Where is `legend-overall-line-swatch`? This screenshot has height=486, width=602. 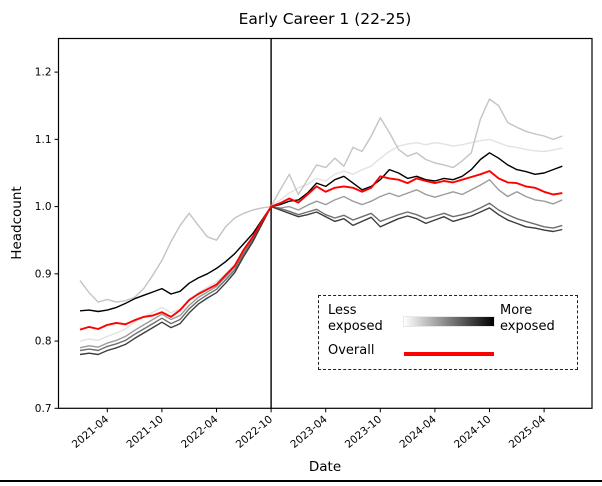
legend-overall-line-swatch is located at coordinates (449, 354).